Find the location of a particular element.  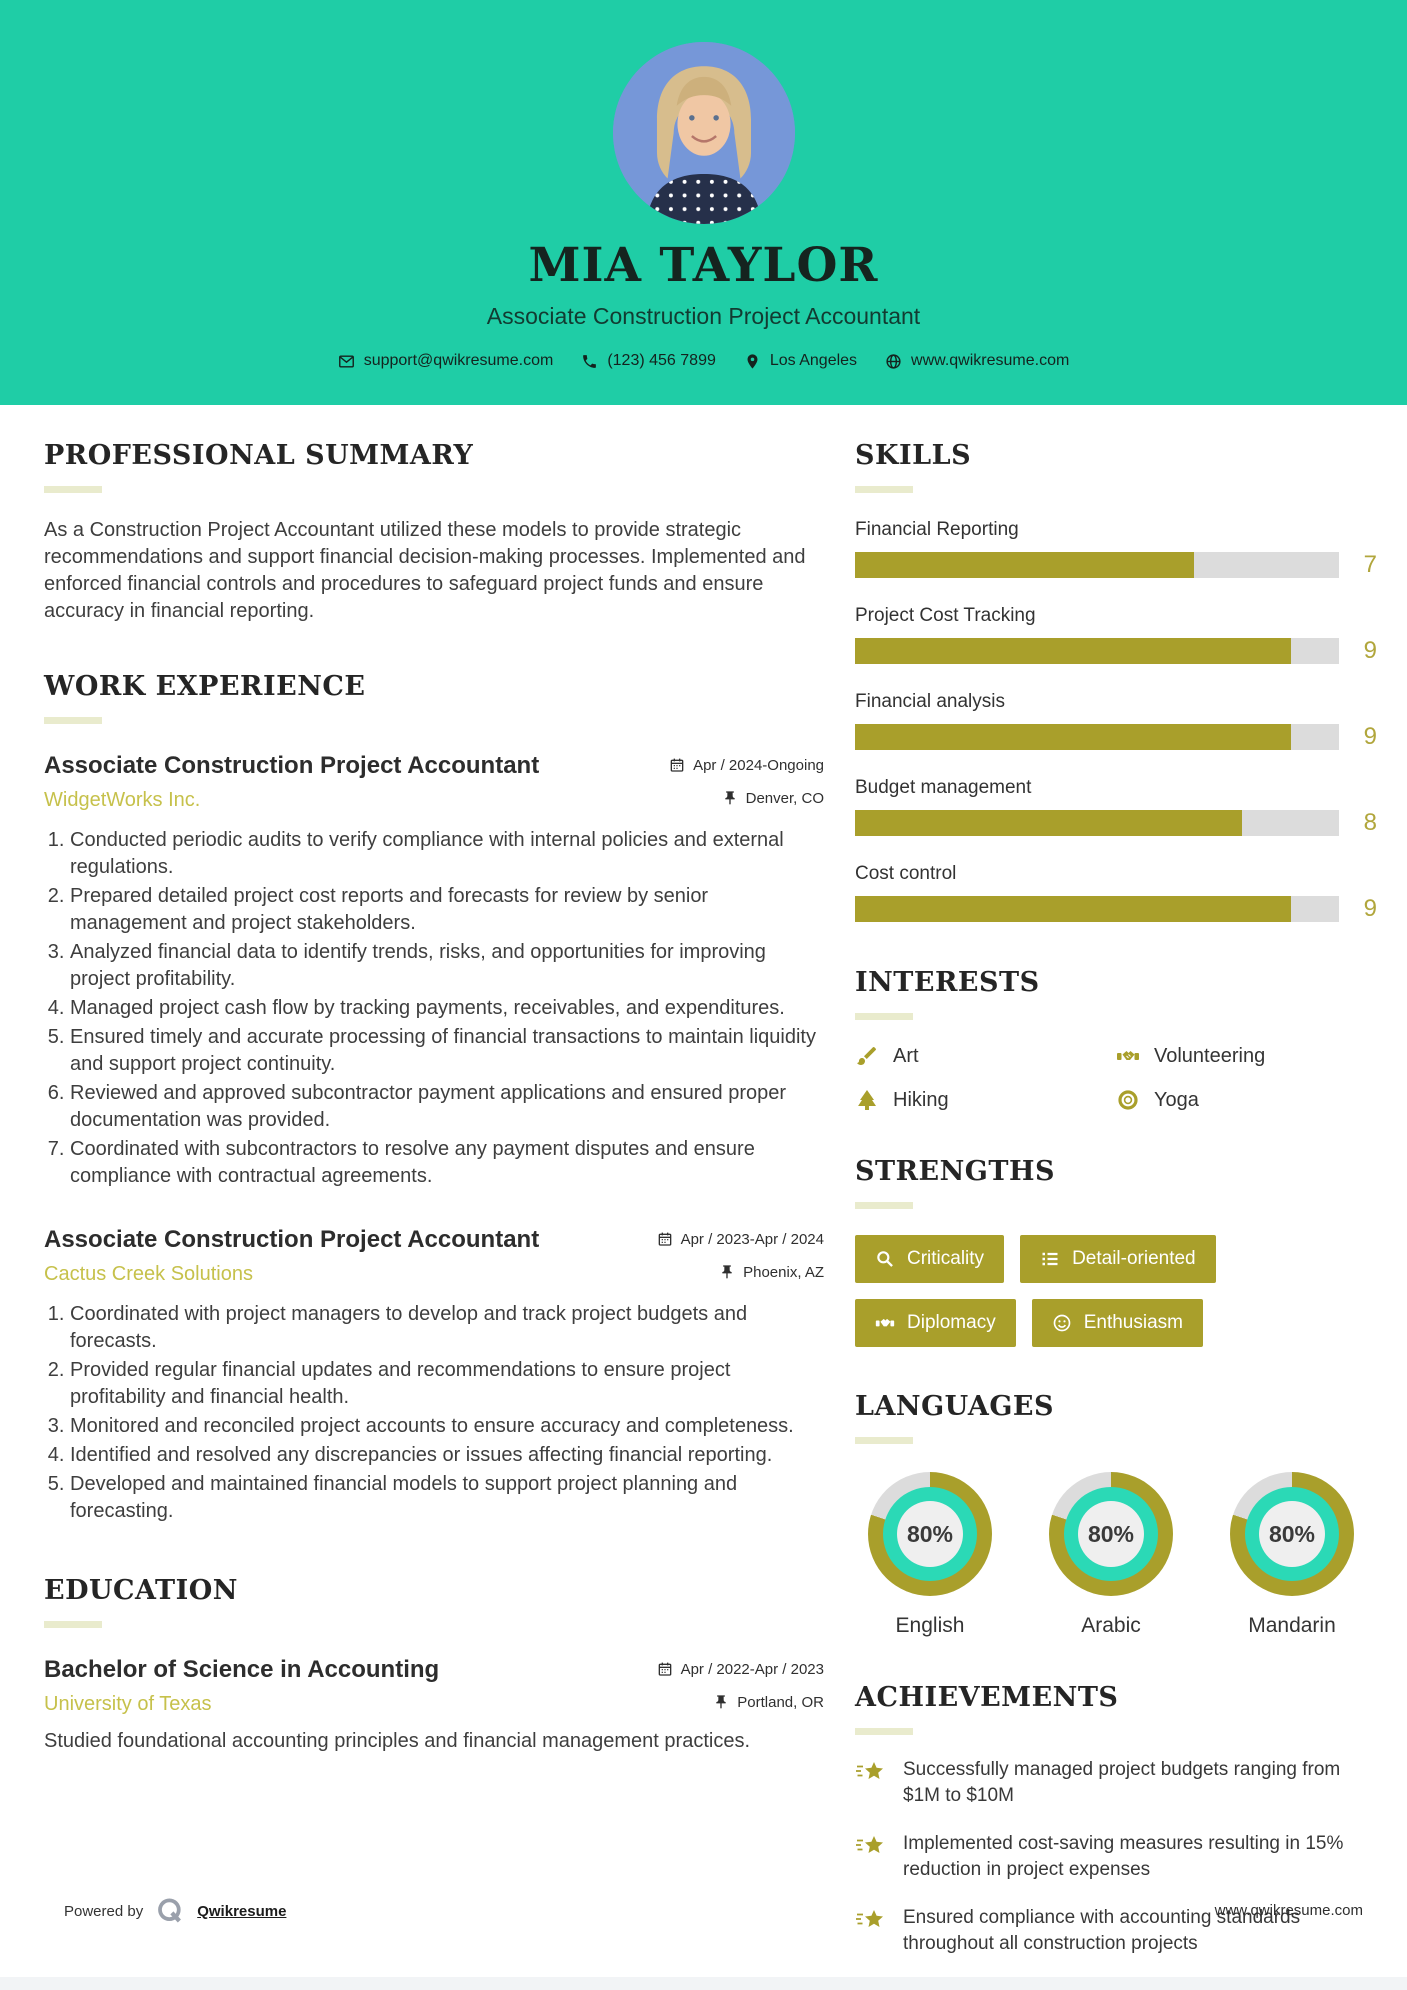

interest-label: Art is located at coordinates (906, 1055).